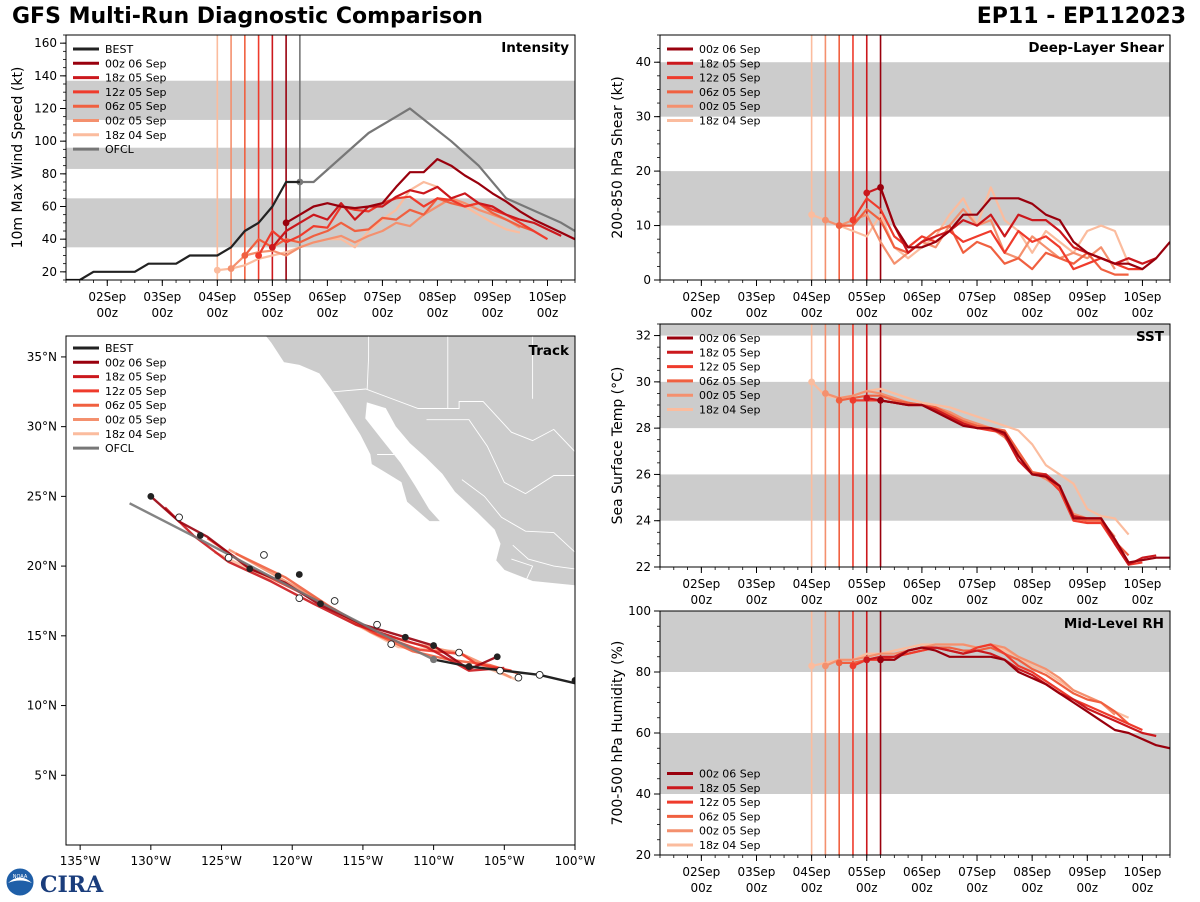 The image size is (1200, 902). What do you see at coordinates (1025, 698) in the screenshot?
I see `series-line-00z-06-sep` at bounding box center [1025, 698].